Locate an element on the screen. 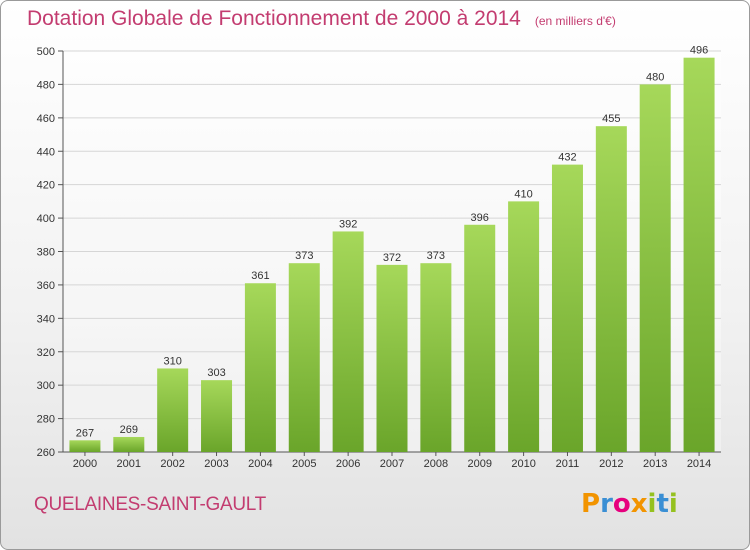 The height and width of the screenshot is (550, 750). x-tick-label: 2002 is located at coordinates (172, 464).